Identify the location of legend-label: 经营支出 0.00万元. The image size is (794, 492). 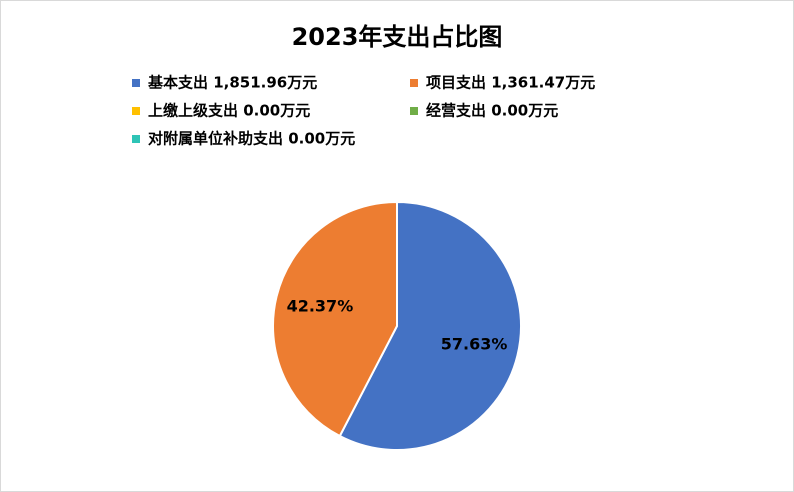
(492, 111).